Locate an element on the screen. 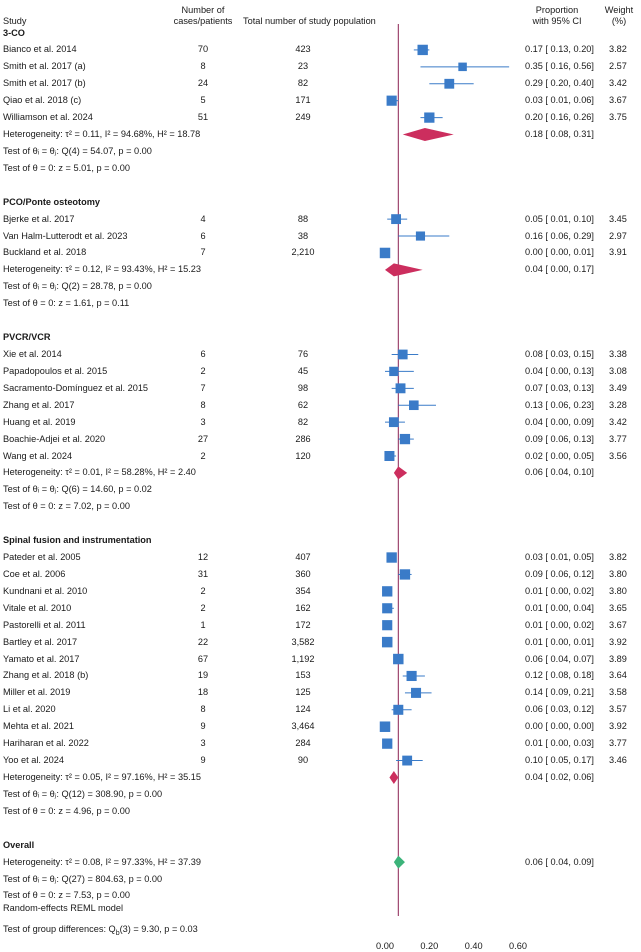 The image size is (641, 952). study-weight: 3.65 is located at coordinates (618, 607).